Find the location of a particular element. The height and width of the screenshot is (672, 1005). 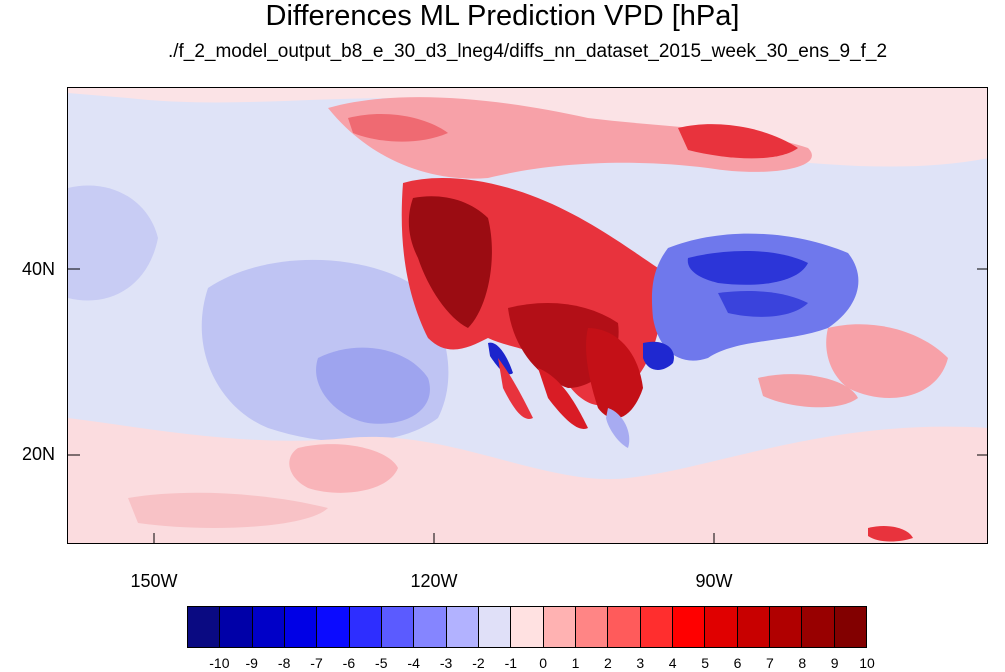

colorbar-tick-label: -7 is located at coordinates (316, 663).